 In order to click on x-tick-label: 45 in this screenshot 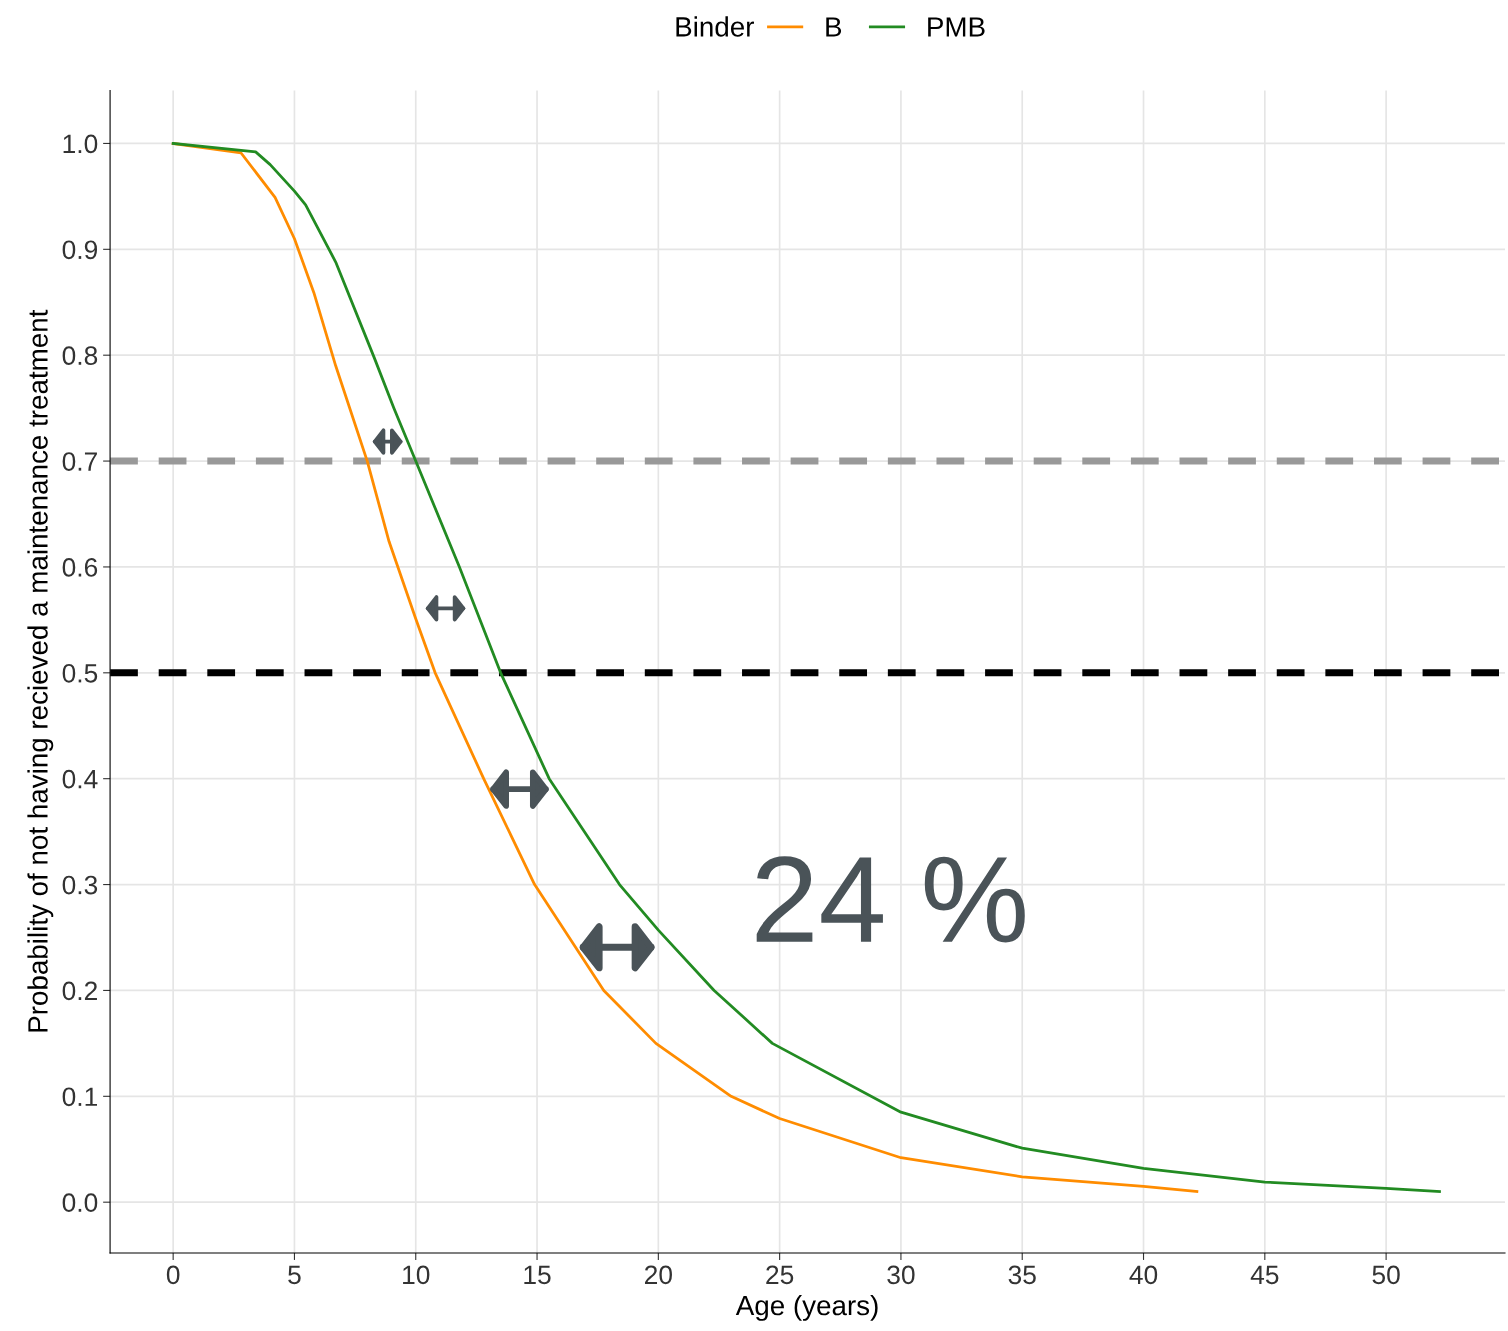, I will do `click(1264, 1275)`.